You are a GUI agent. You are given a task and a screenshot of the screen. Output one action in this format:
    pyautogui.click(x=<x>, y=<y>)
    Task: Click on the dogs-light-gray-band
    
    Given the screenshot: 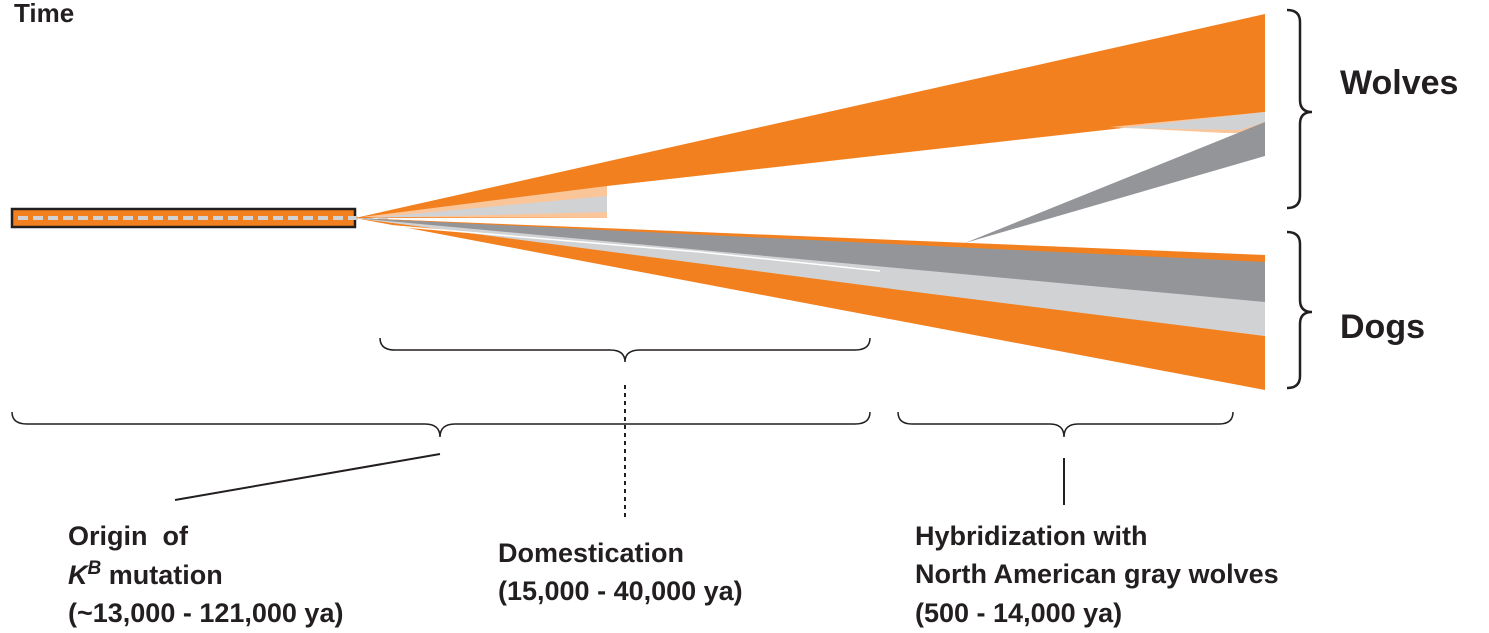 What is the action you would take?
    pyautogui.click(x=810, y=277)
    